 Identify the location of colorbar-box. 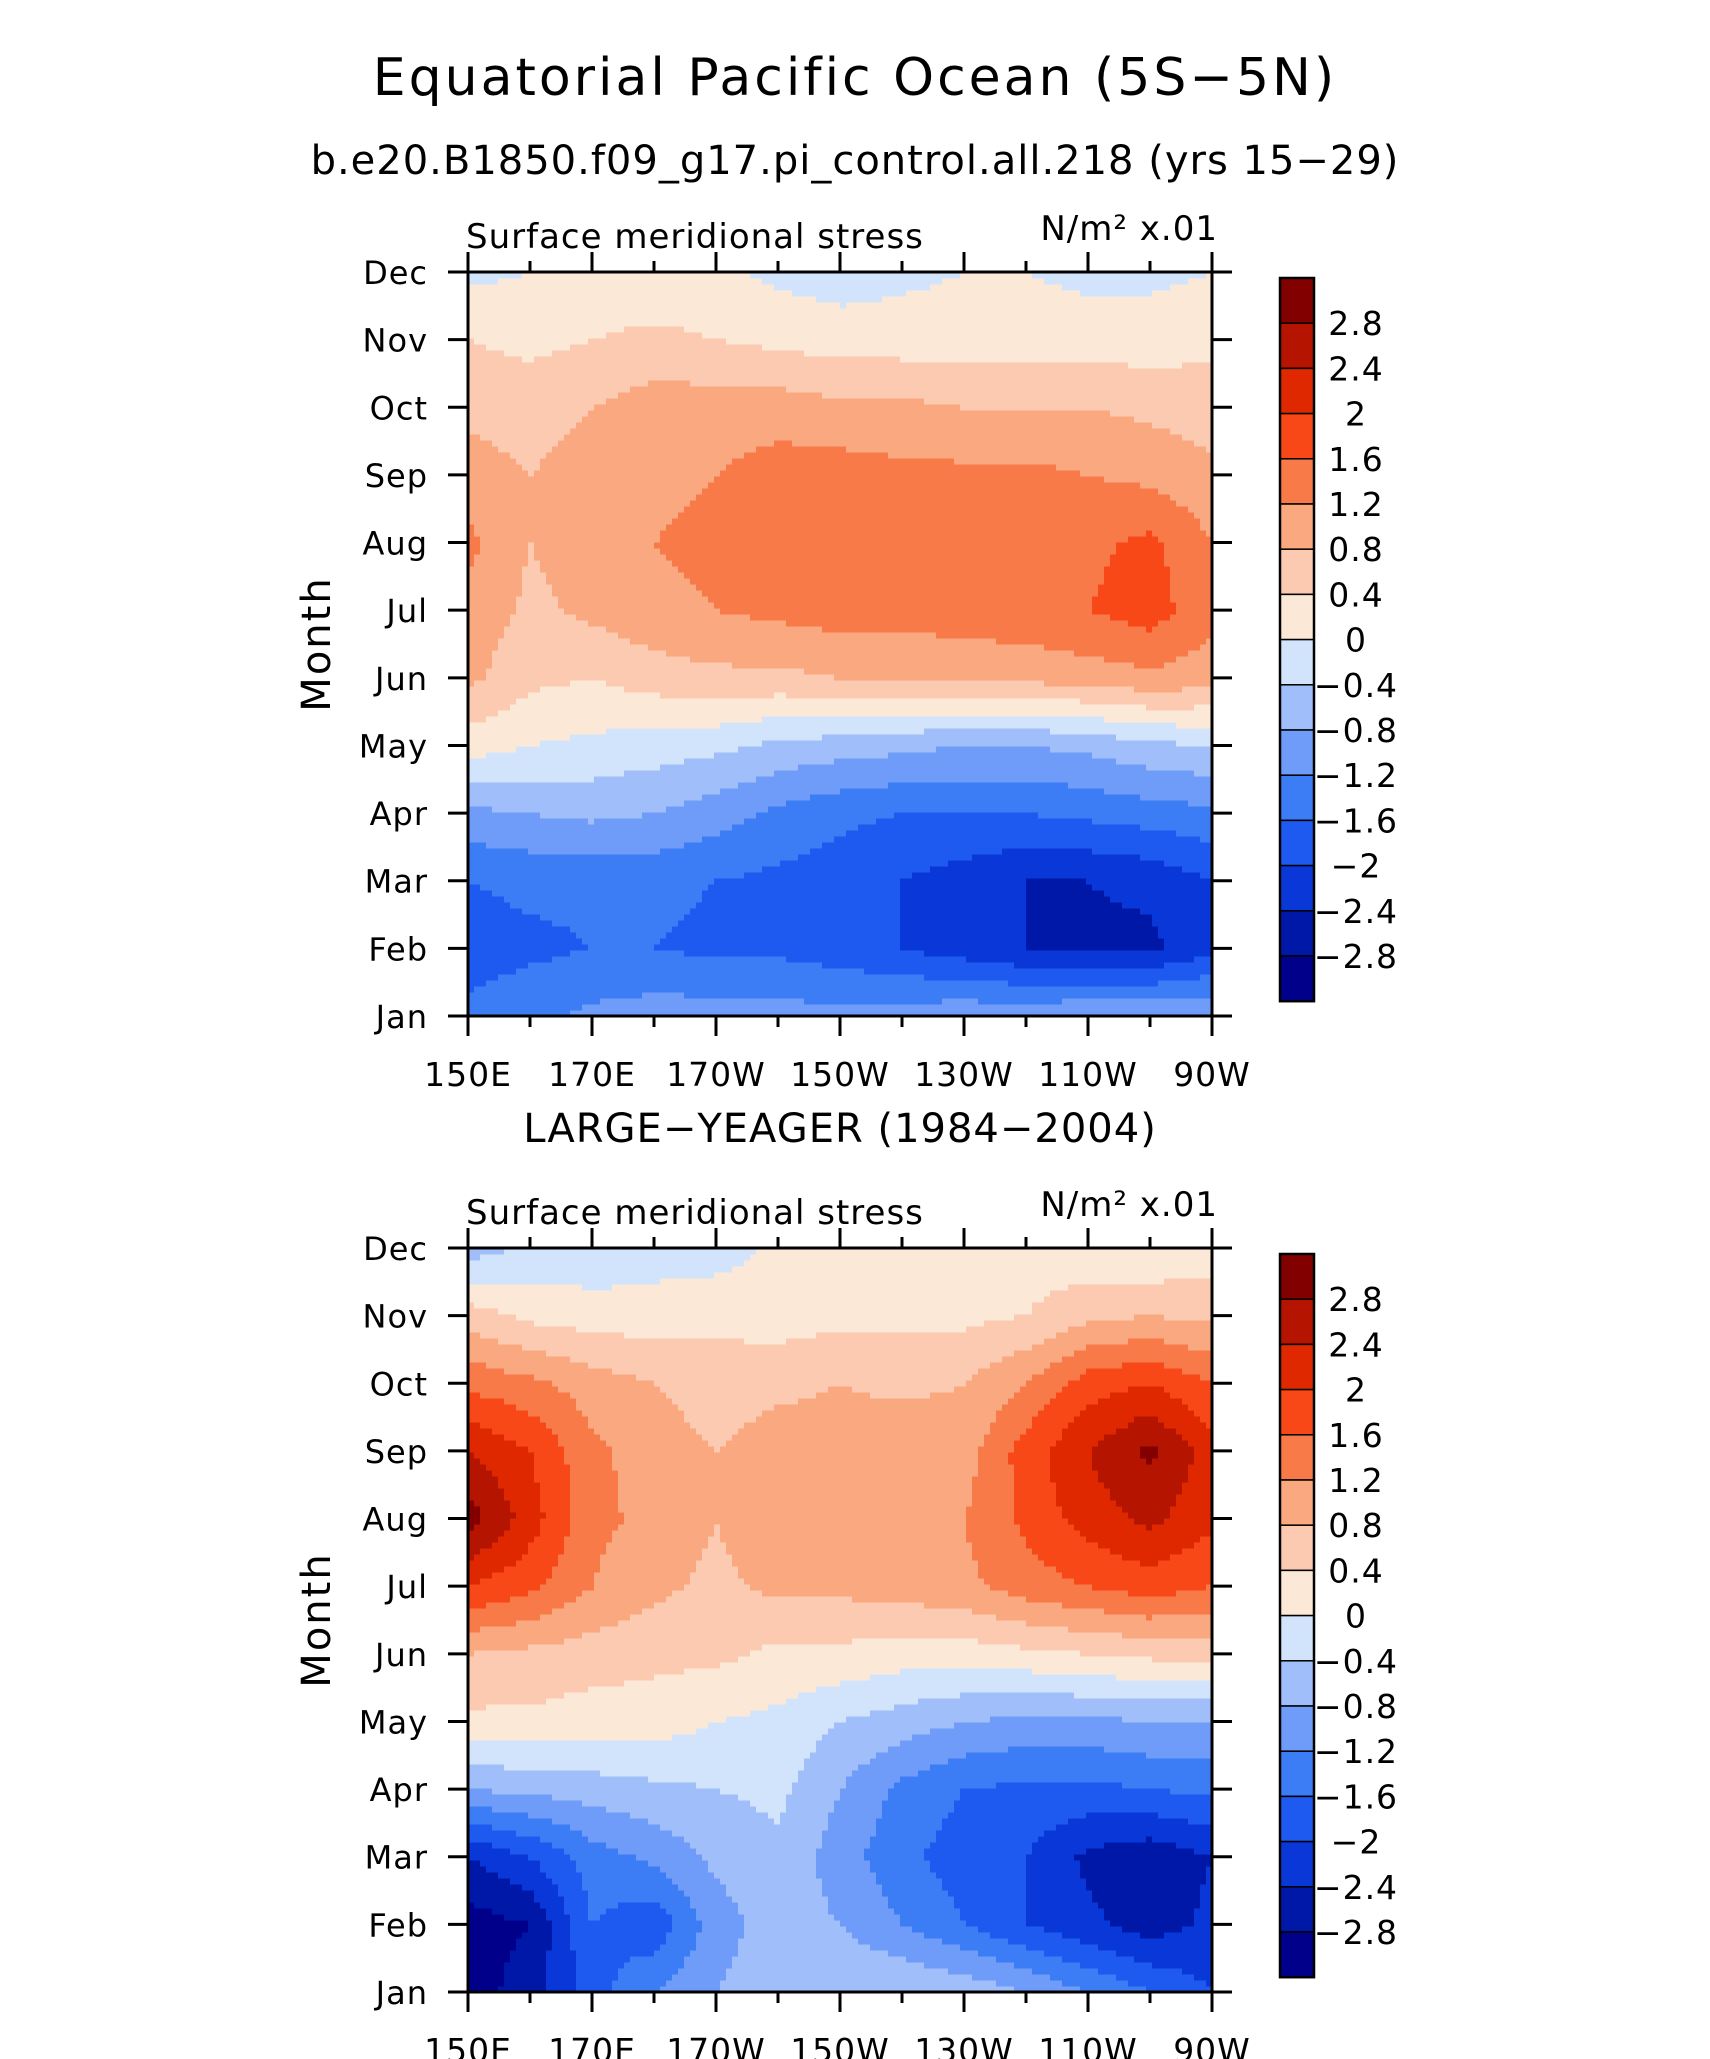
(1297, 1954).